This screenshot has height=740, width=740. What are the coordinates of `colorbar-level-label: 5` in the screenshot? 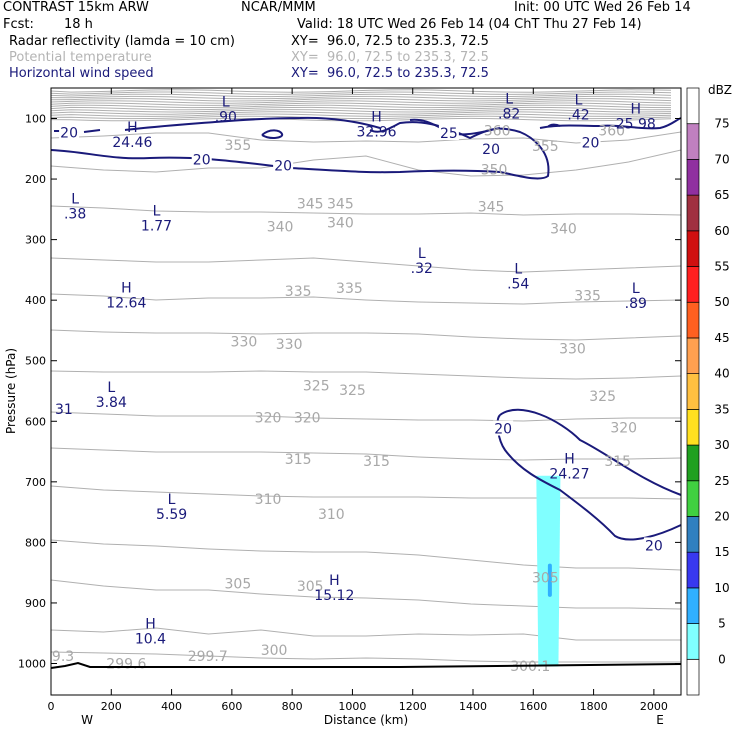 It's located at (722, 624).